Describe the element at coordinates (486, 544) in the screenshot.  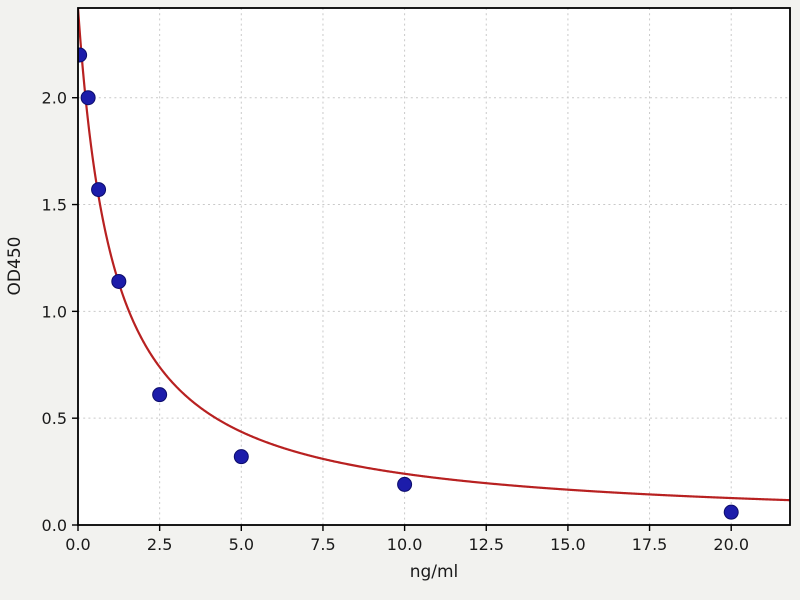
I see `x-tick-label: 12.5` at that location.